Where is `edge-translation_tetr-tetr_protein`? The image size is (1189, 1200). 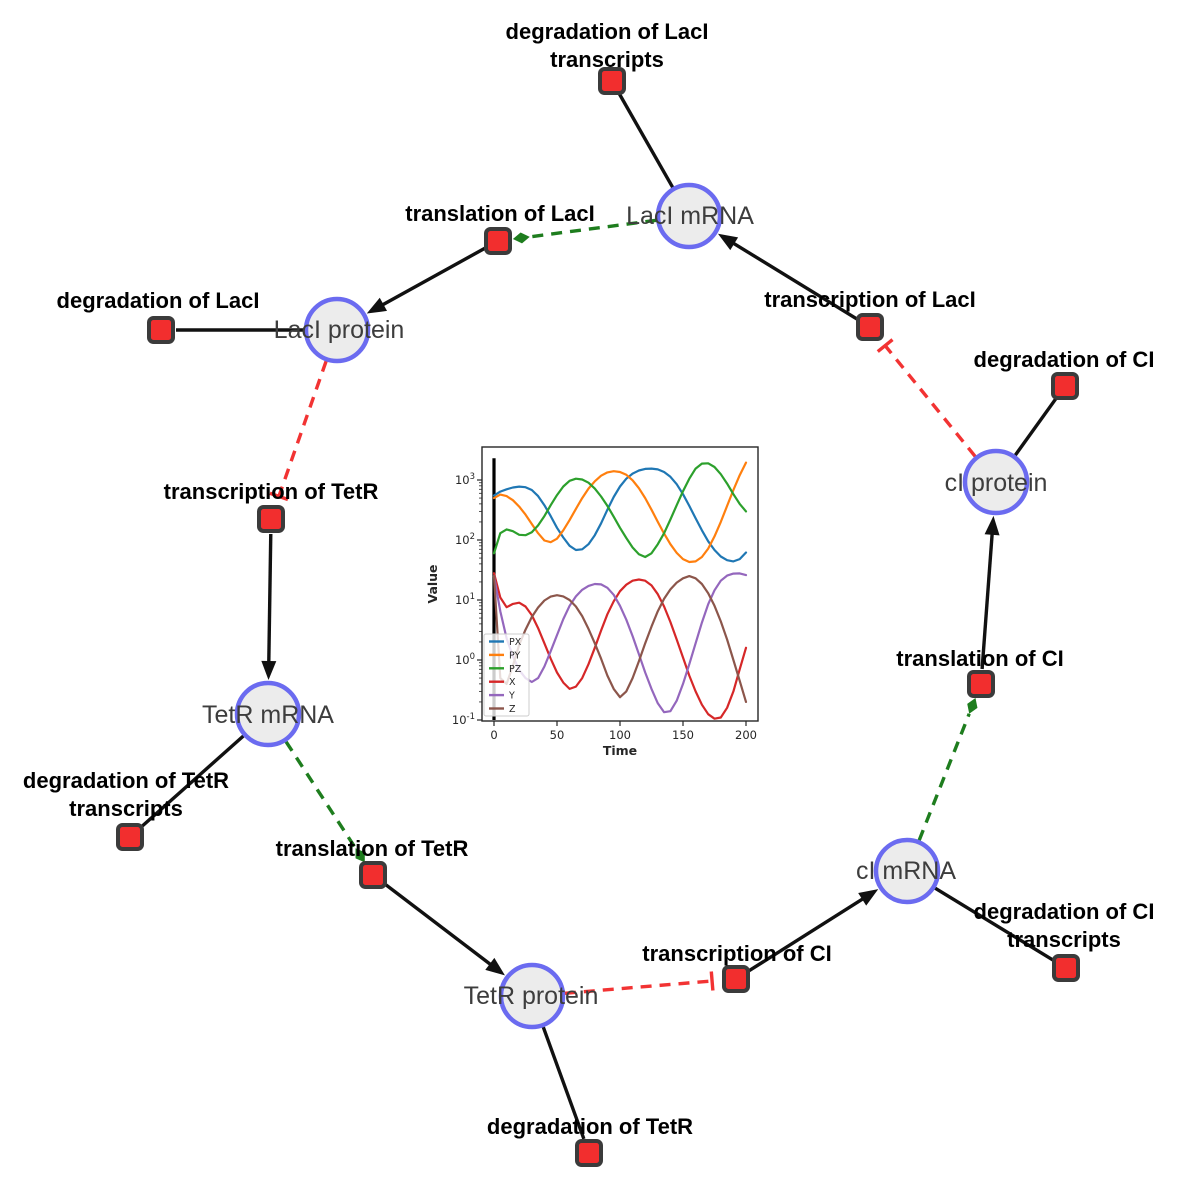
edge-translation_tetr-tetr_protein is located at coordinates (444, 929).